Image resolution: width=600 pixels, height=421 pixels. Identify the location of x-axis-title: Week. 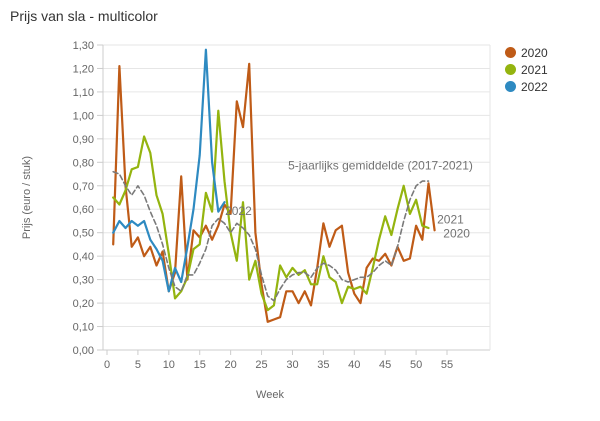
(270, 395).